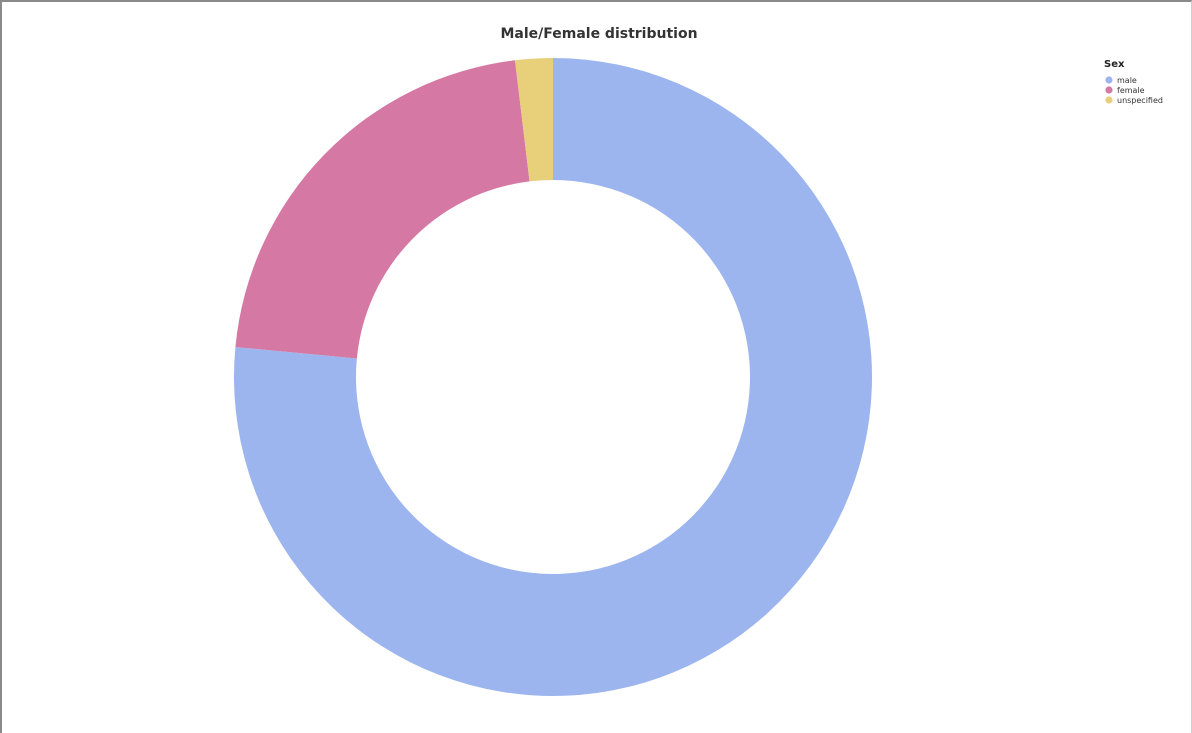  Describe the element at coordinates (1109, 90) in the screenshot. I see `legend-swatch-female` at that location.